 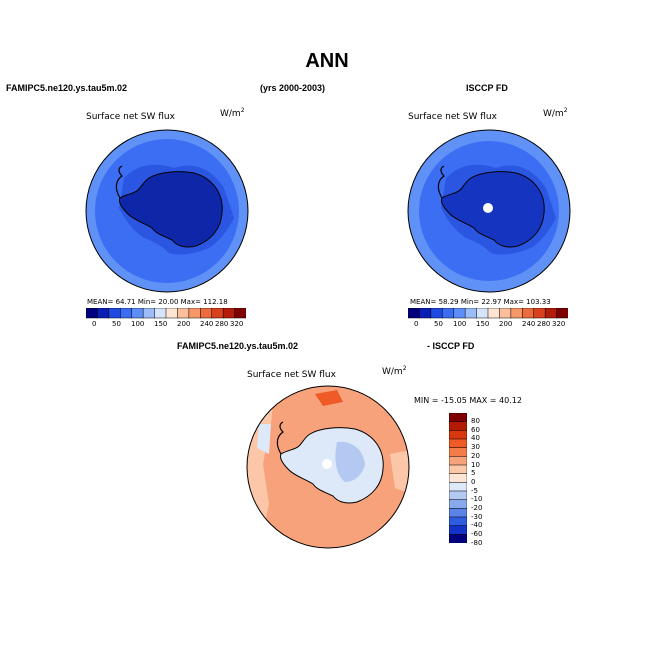 I want to click on diff-case-header: FAMIPC5.ne120.ys.tau5m.02, so click(x=238, y=346).